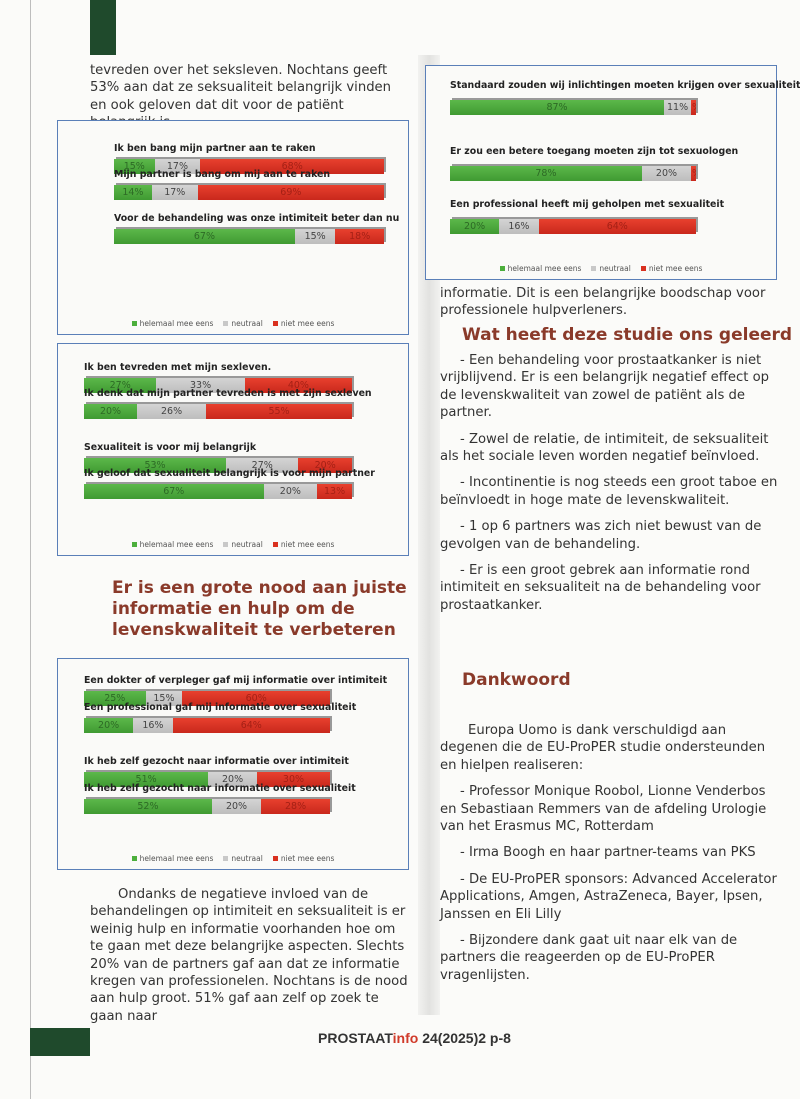 The width and height of the screenshot is (800, 1099). Describe the element at coordinates (519, 226) in the screenshot. I see `neutral-segment: 16%` at that location.